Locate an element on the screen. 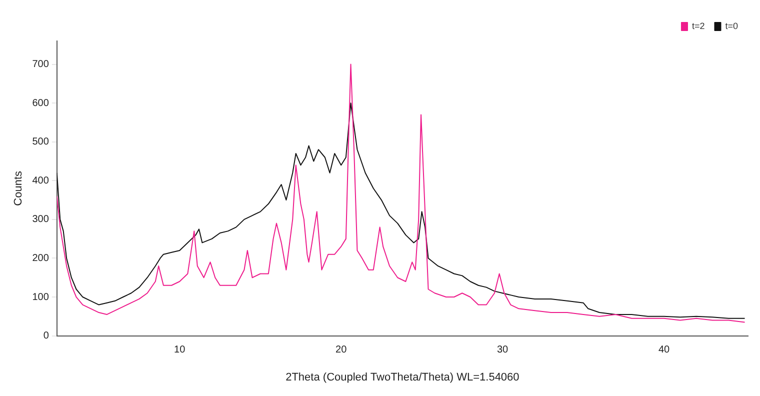  y-axis-title: Counts is located at coordinates (18, 188).